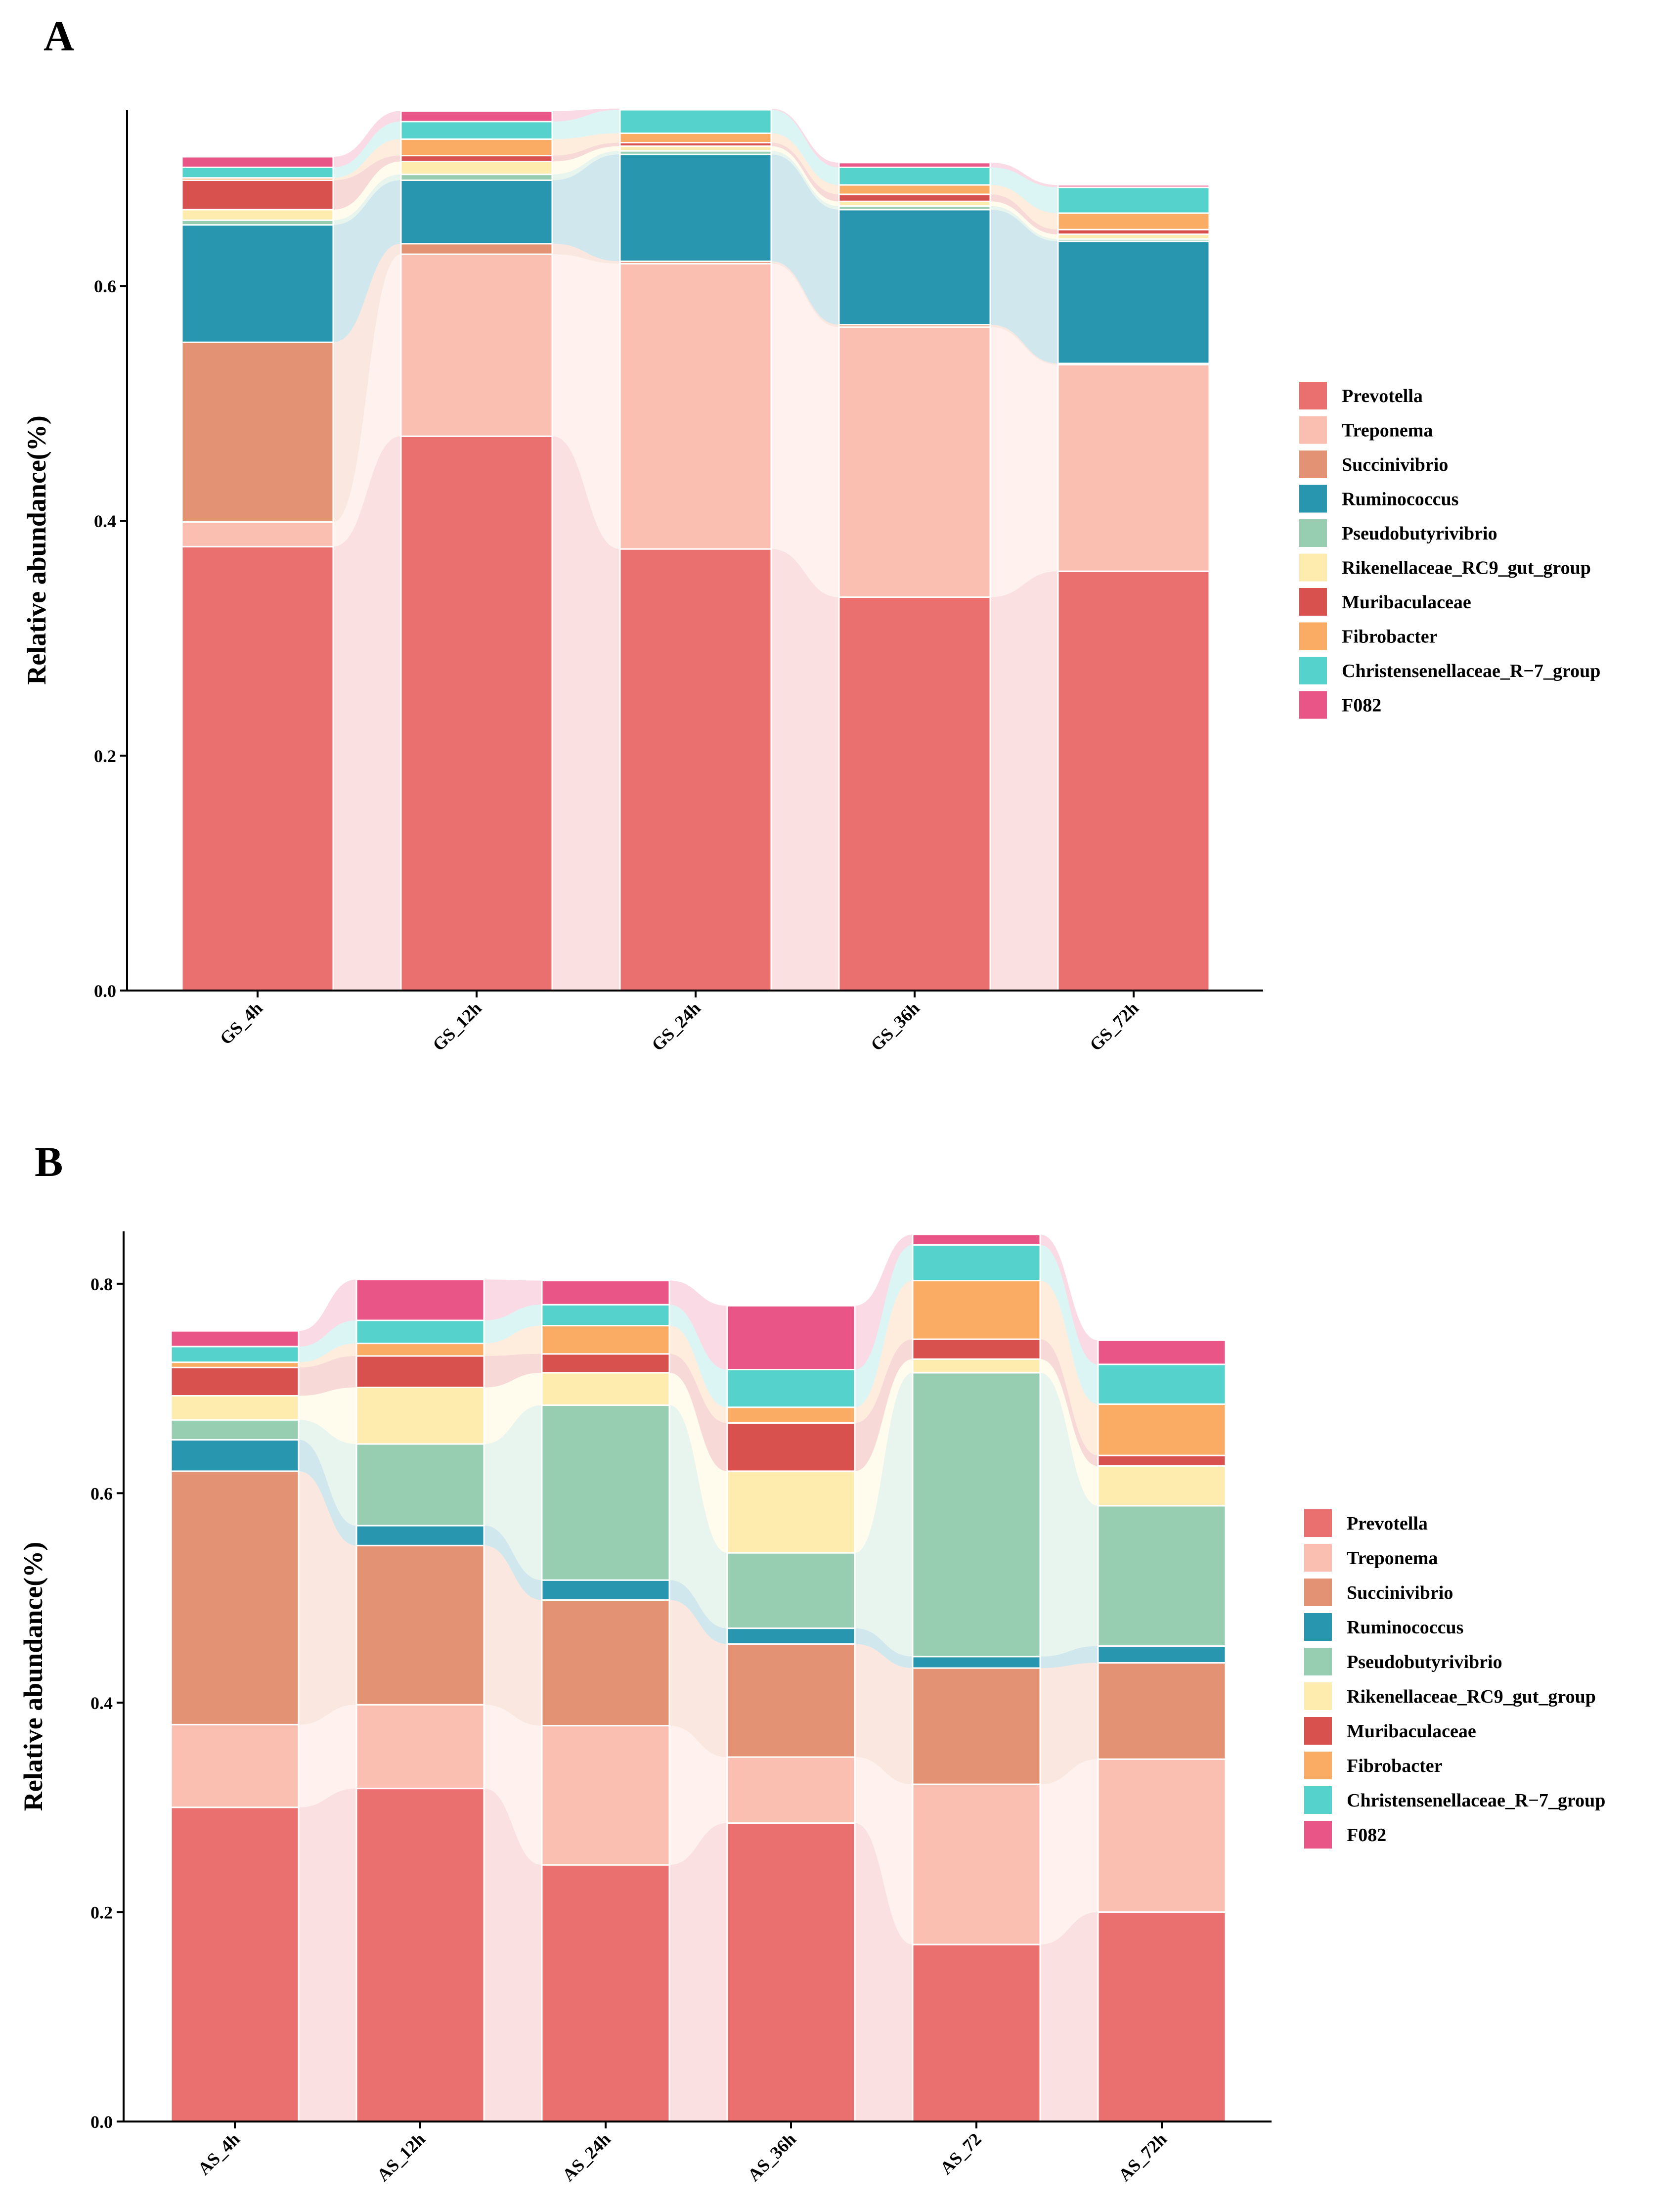 Image resolution: width=1672 pixels, height=2212 pixels. What do you see at coordinates (605, 1795) in the screenshot?
I see `panel-b-bar-as-24h-treponema` at bounding box center [605, 1795].